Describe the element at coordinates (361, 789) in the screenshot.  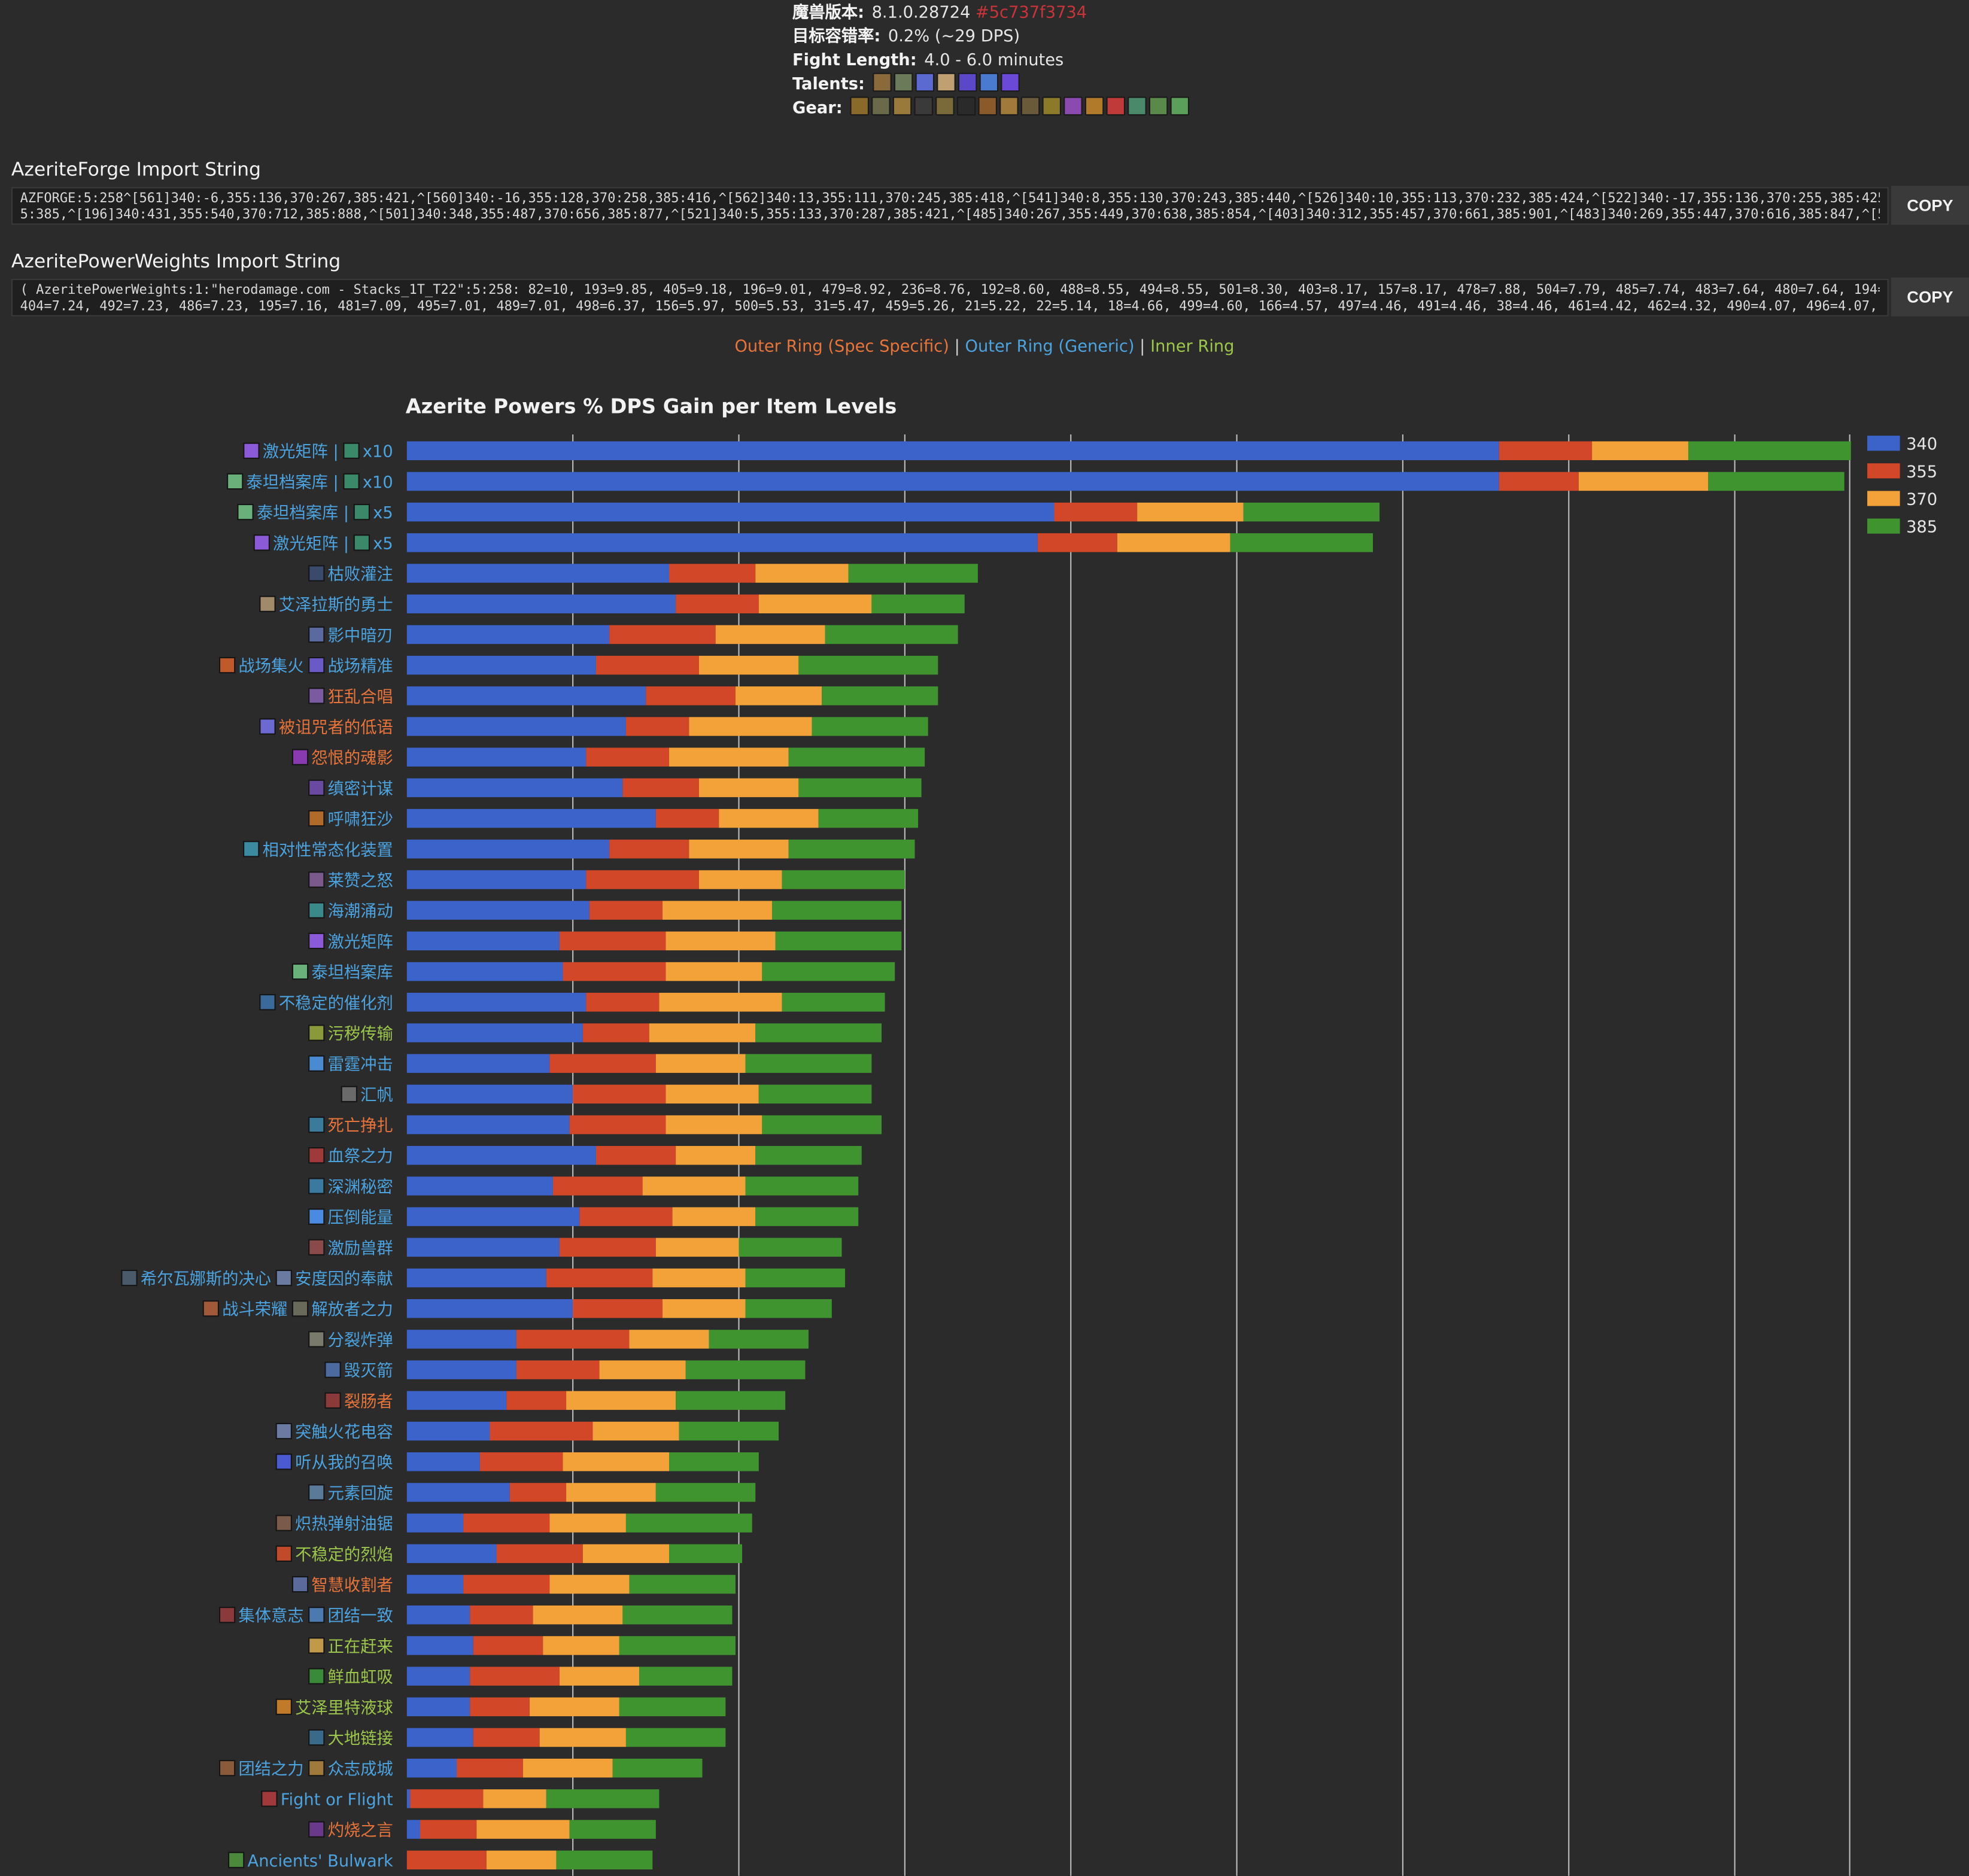
I see `category-label: 缜密计谋` at that location.